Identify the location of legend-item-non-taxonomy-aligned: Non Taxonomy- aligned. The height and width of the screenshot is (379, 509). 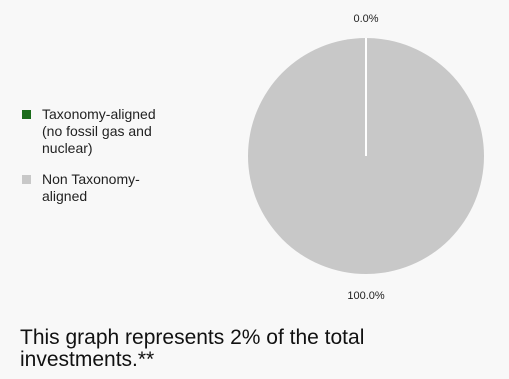
(107, 188).